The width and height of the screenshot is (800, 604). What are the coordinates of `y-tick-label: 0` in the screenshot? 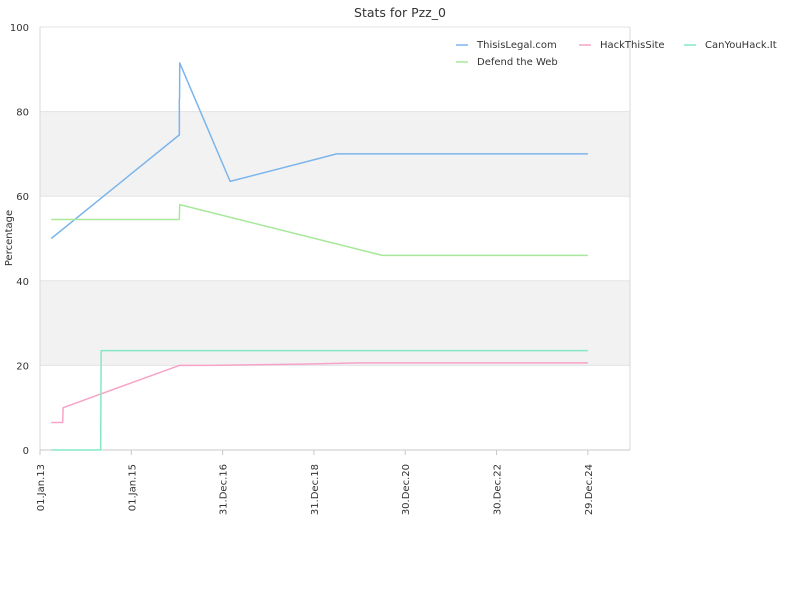 It's located at (26, 451).